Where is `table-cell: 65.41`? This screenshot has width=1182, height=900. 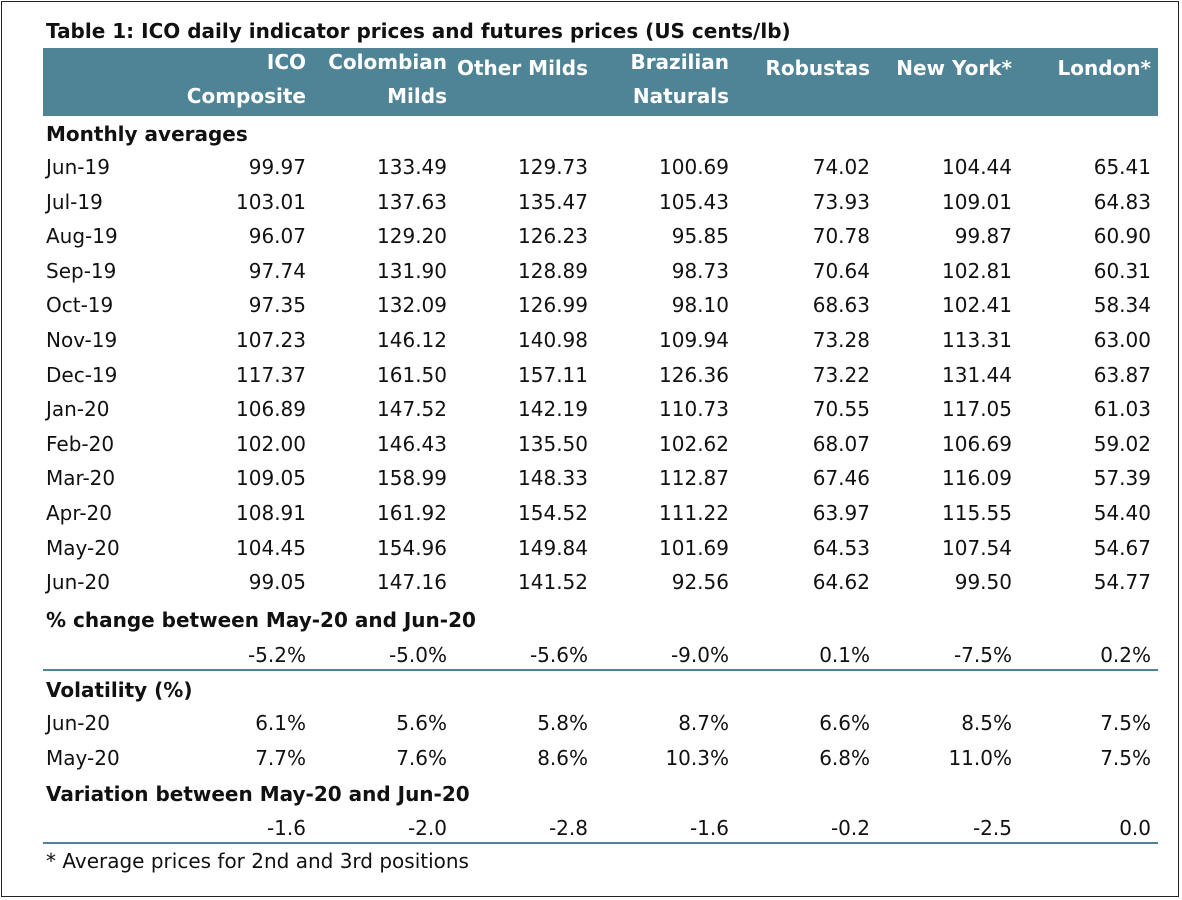
table-cell: 65.41 is located at coordinates (1122, 167).